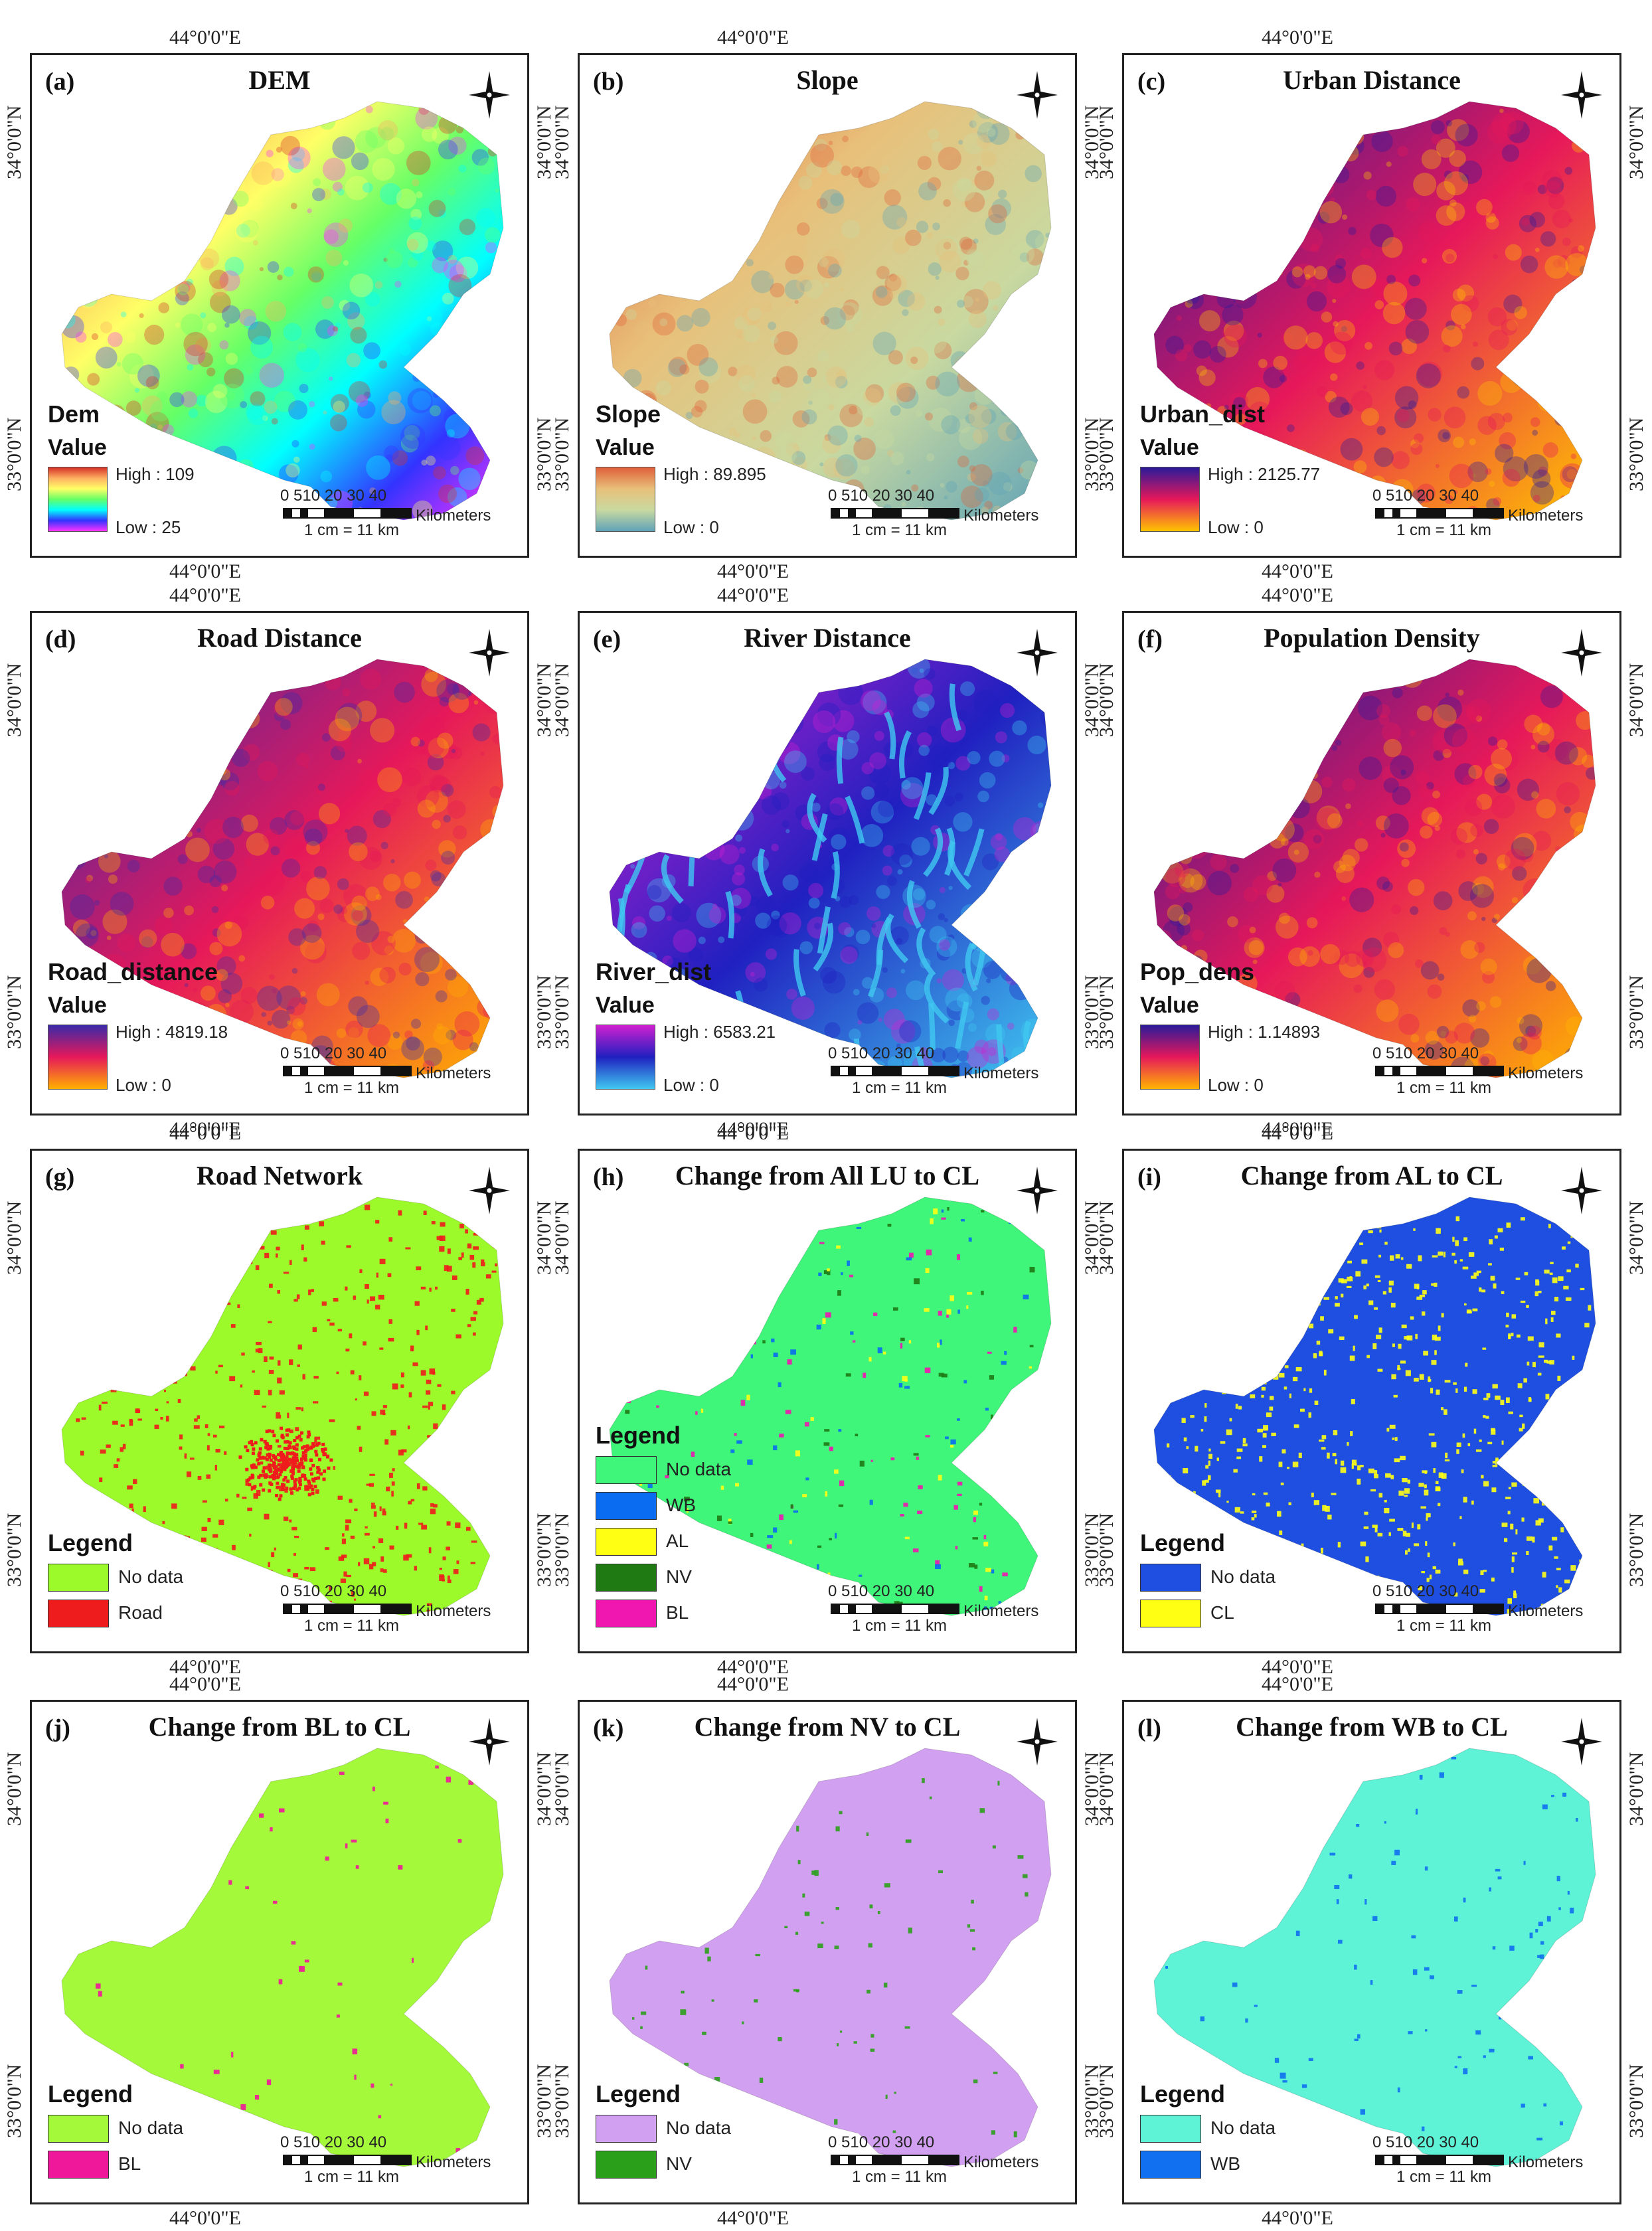 The height and width of the screenshot is (2231, 1652). I want to click on legend-label: NV, so click(679, 2163).